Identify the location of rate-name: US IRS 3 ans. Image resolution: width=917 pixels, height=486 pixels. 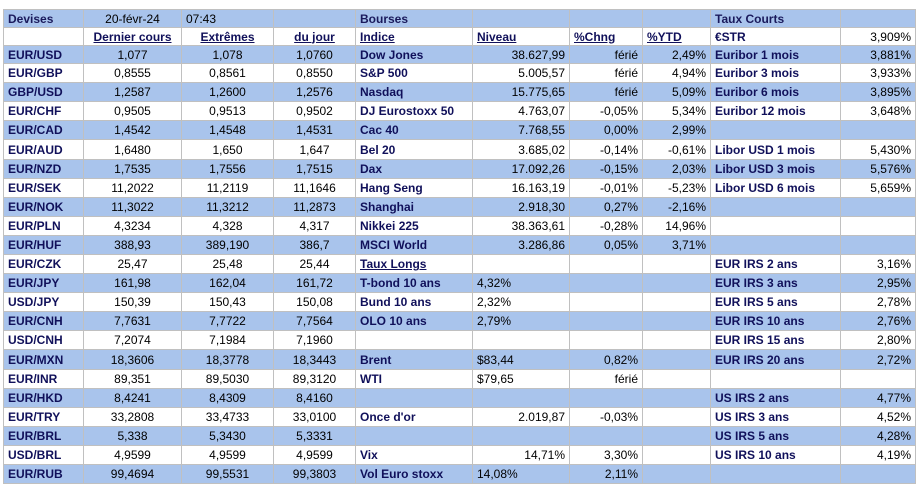
(775, 417).